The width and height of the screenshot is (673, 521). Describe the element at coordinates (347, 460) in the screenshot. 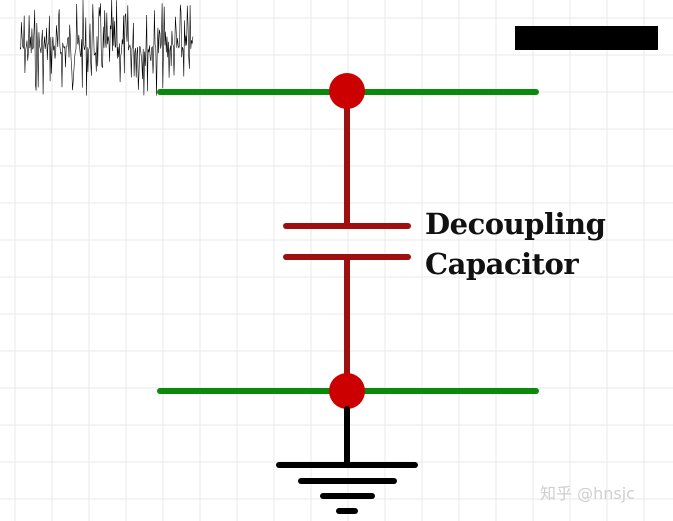

I see `ground-symbol-icon` at that location.